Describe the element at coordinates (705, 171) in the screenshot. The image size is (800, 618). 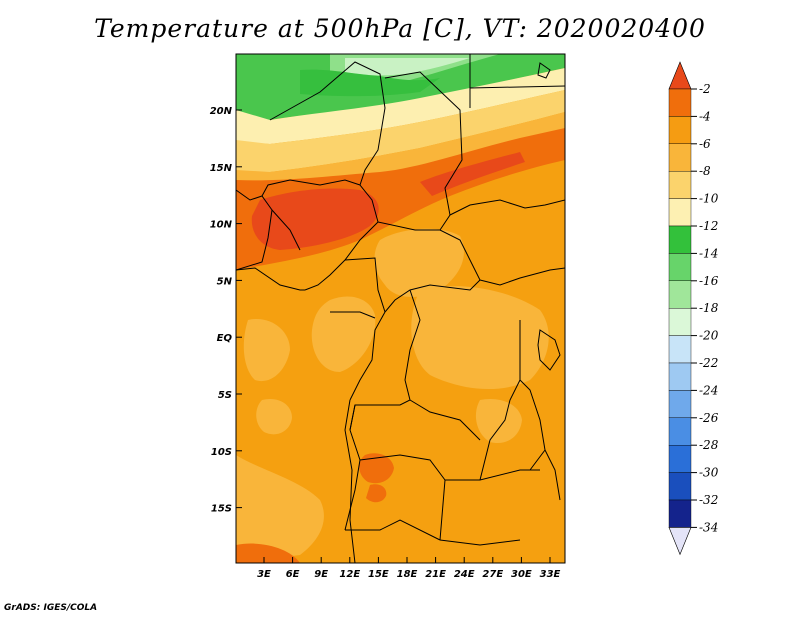
I see `colorbar-label: -8` at that location.